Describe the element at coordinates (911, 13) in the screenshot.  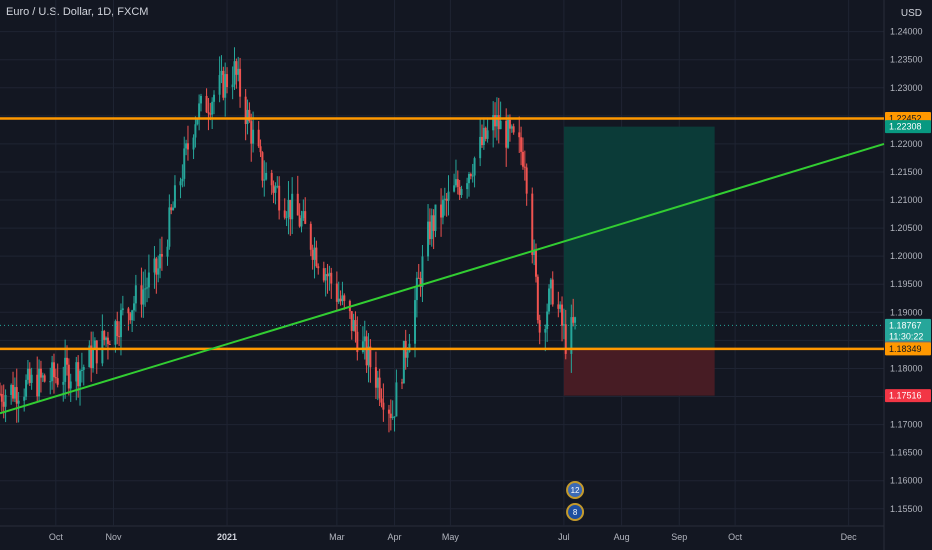
I see `currency-label: USD` at that location.